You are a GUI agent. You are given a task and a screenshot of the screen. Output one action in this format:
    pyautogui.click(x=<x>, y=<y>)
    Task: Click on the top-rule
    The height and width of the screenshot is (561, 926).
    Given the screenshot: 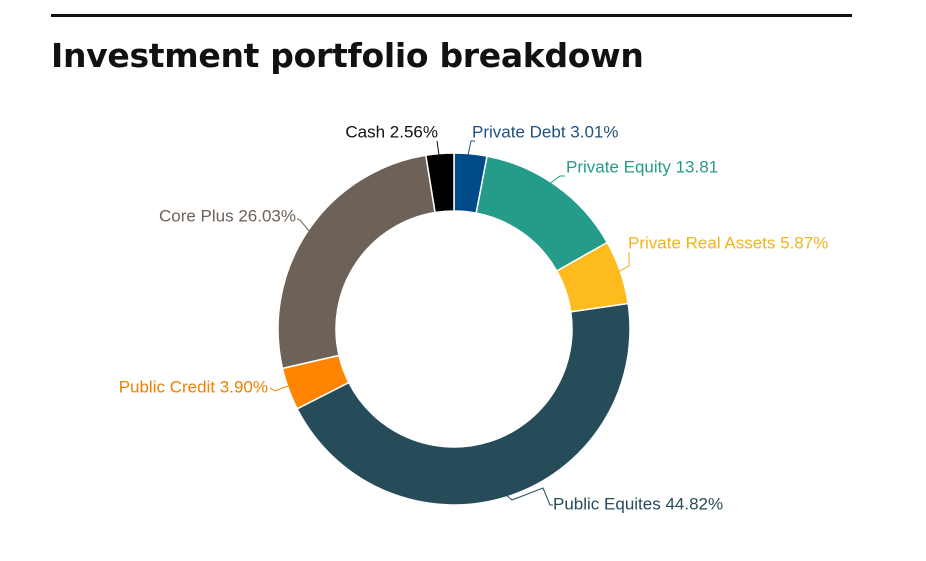 What is the action you would take?
    pyautogui.click(x=451, y=15)
    